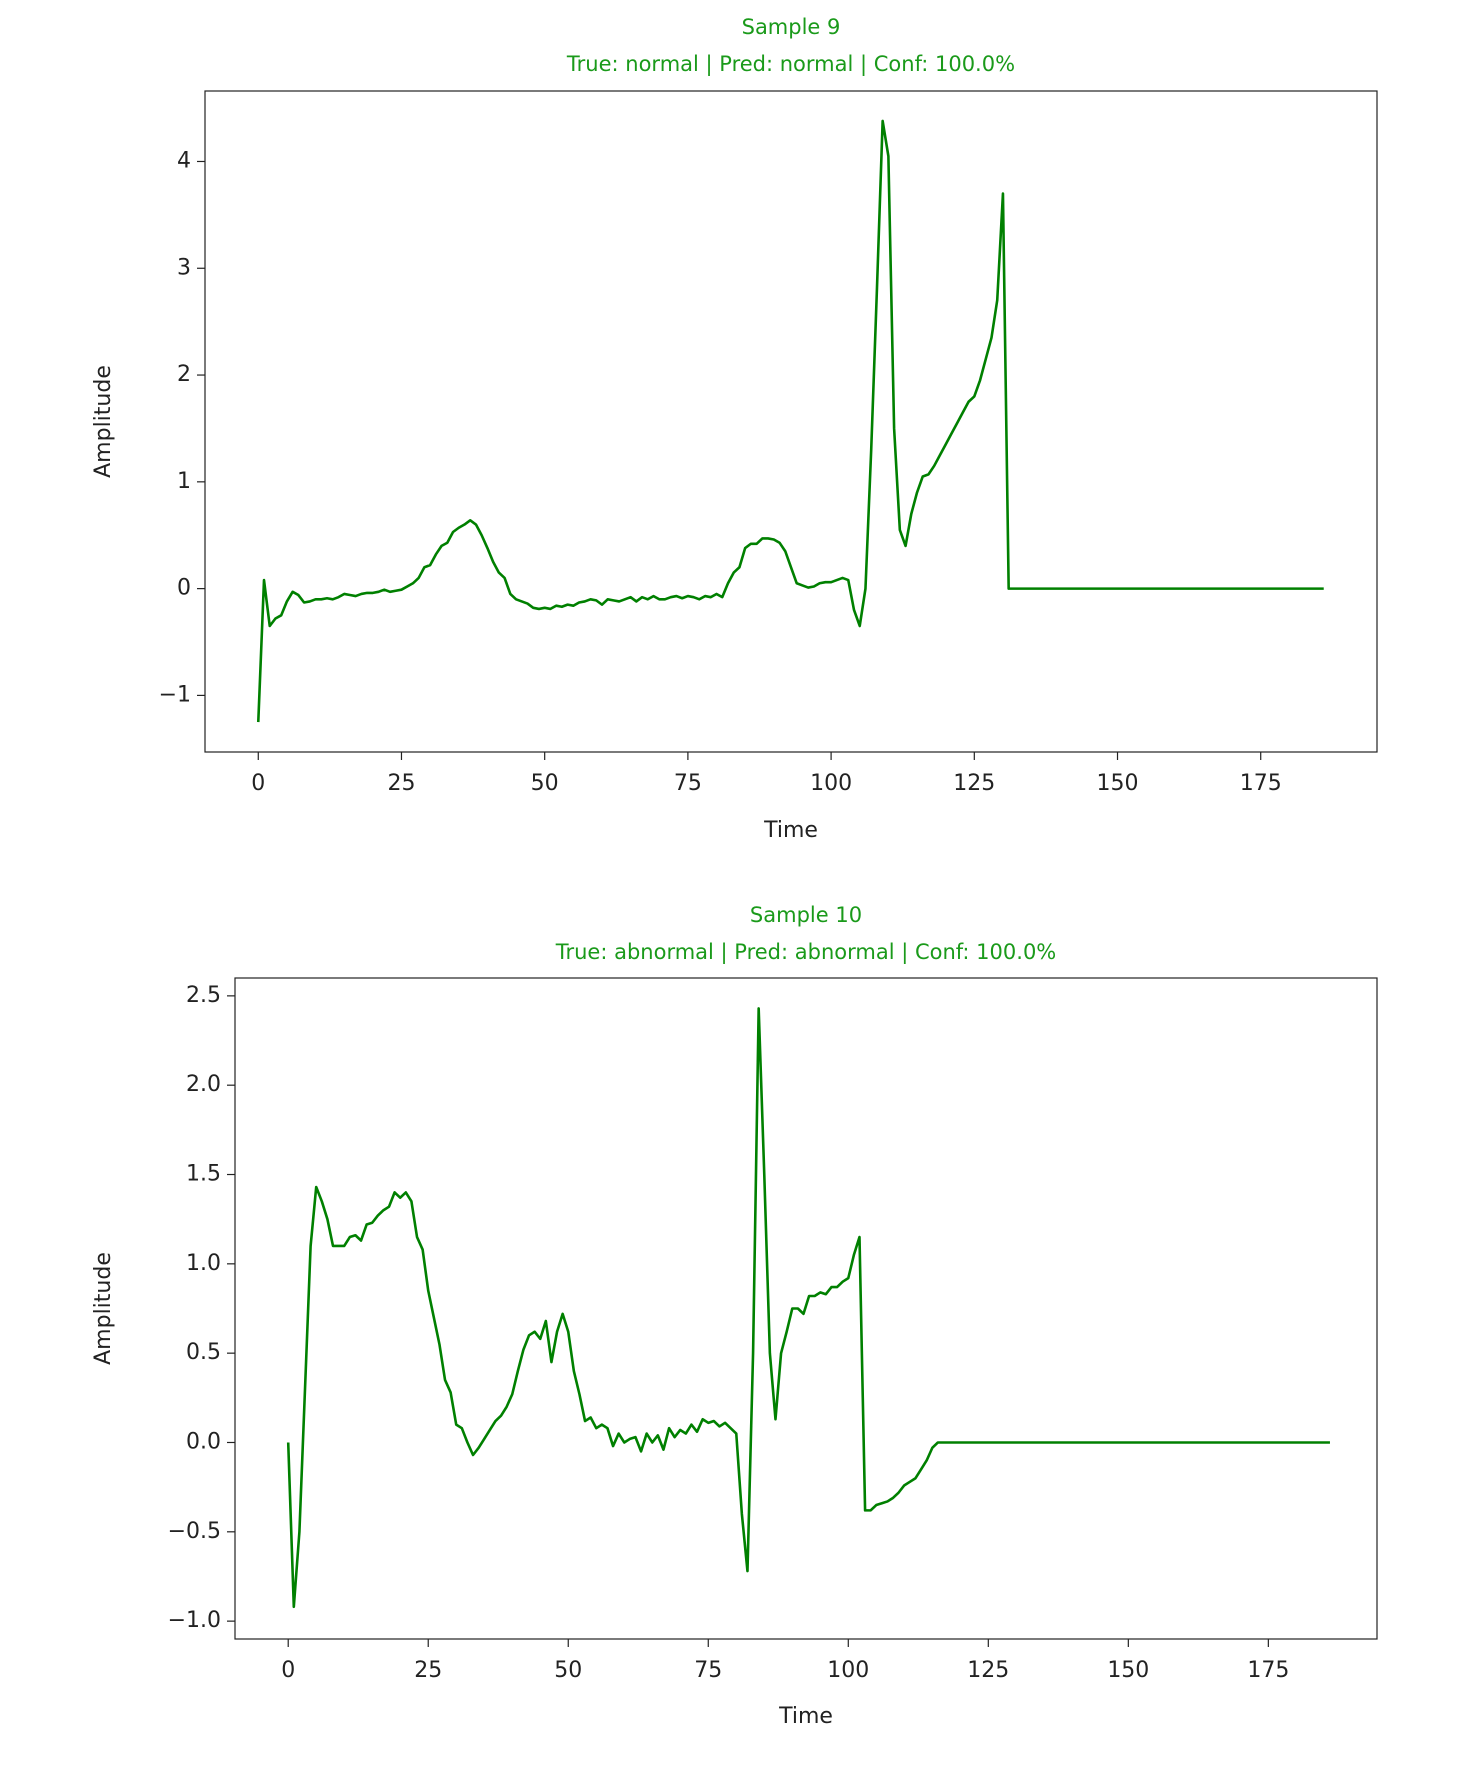 This screenshot has width=1474, height=1778. I want to click on y-tick-label: −0.5, so click(194, 1531).